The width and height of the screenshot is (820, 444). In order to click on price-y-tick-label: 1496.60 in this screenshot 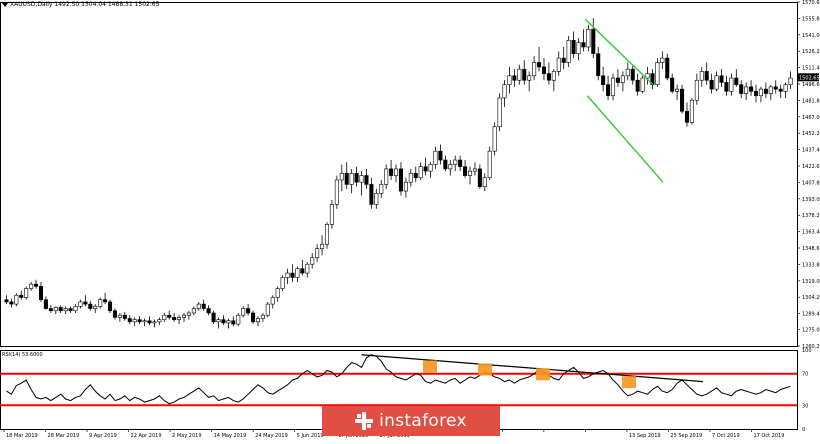, I will do `click(811, 85)`.